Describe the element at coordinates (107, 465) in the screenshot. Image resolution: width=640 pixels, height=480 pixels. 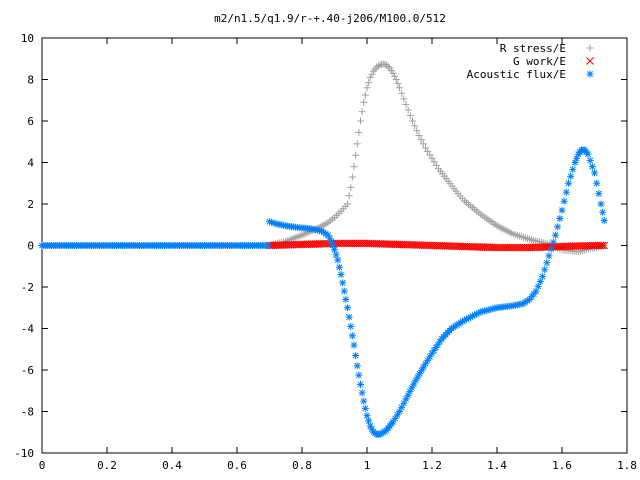
I see `x-tick-label: 0.2` at that location.